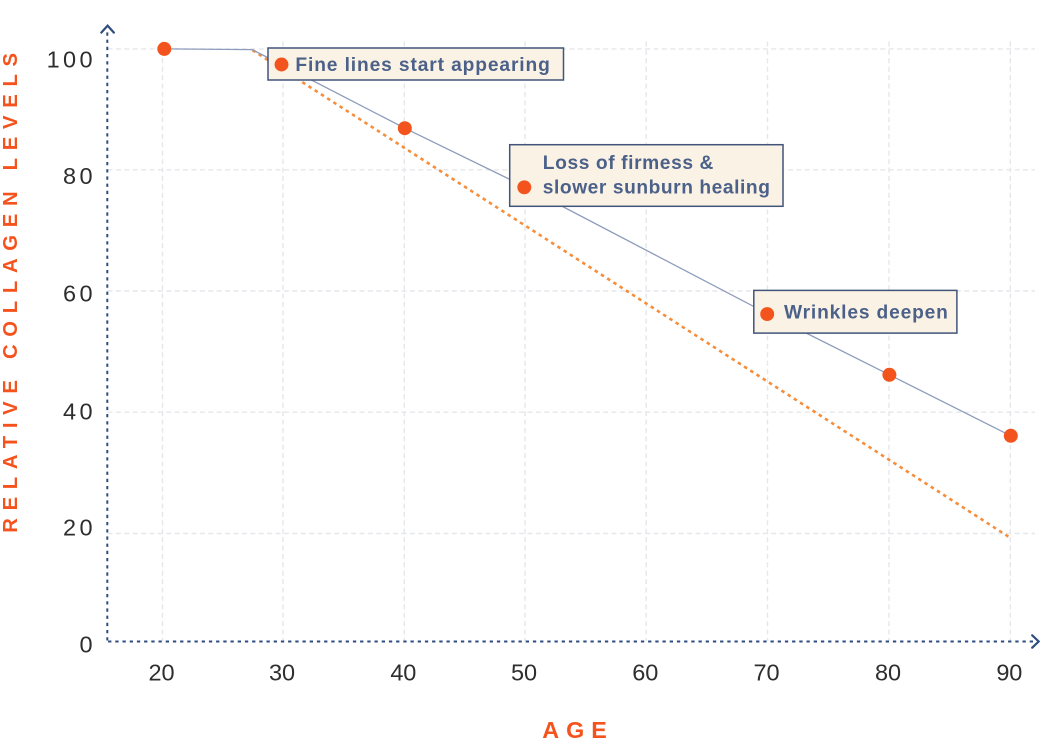 The width and height of the screenshot is (1040, 738). Describe the element at coordinates (1009, 673) in the screenshot. I see `svg-text: 90` at that location.